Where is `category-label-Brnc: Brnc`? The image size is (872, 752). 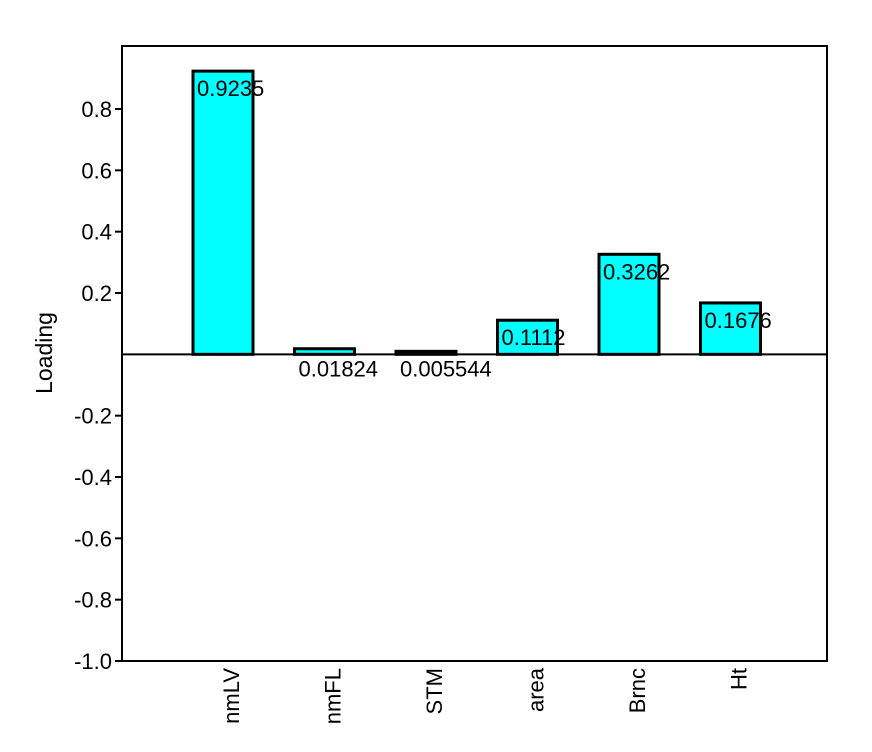
category-label-Brnc: Brnc is located at coordinates (637, 690).